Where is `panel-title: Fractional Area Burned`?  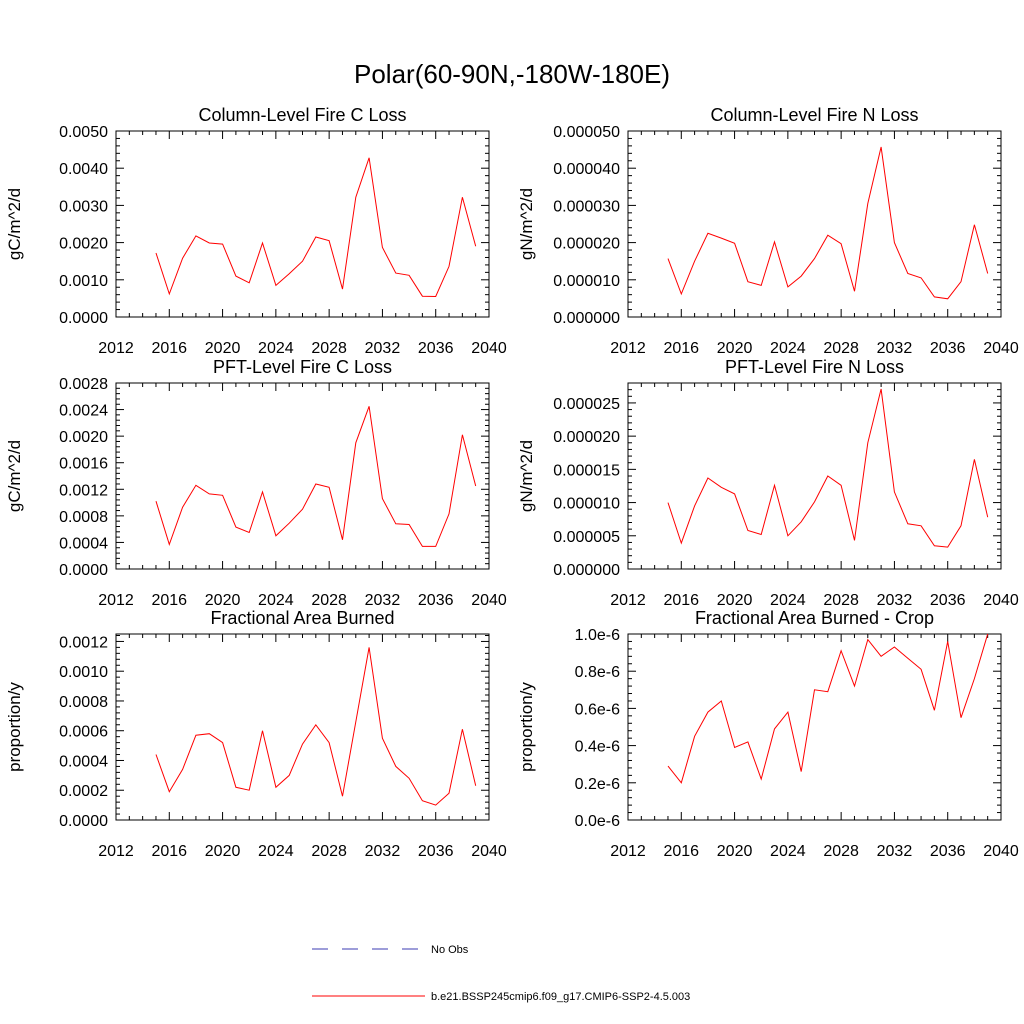 panel-title: Fractional Area Burned is located at coordinates (302, 618).